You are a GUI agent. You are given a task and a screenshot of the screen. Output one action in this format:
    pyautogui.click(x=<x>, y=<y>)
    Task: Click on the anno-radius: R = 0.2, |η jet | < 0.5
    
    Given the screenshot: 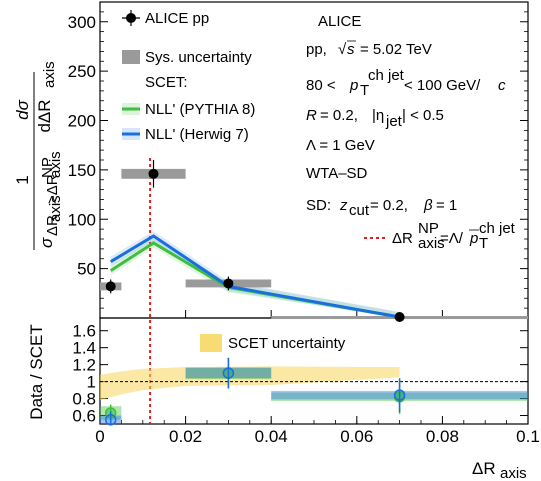 What is the action you would take?
    pyautogui.click(x=375, y=118)
    